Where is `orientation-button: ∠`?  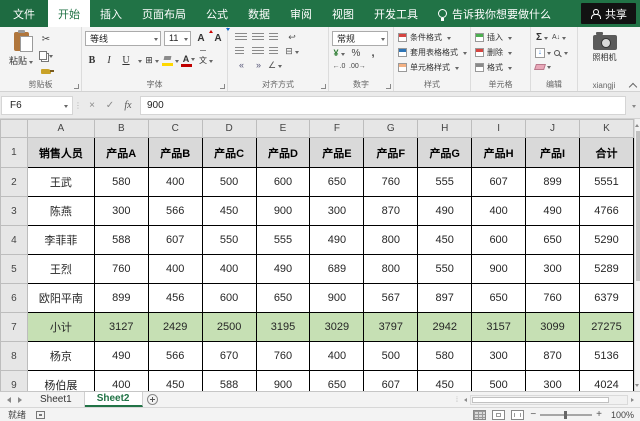 orientation-button: ∠ is located at coordinates (275, 65).